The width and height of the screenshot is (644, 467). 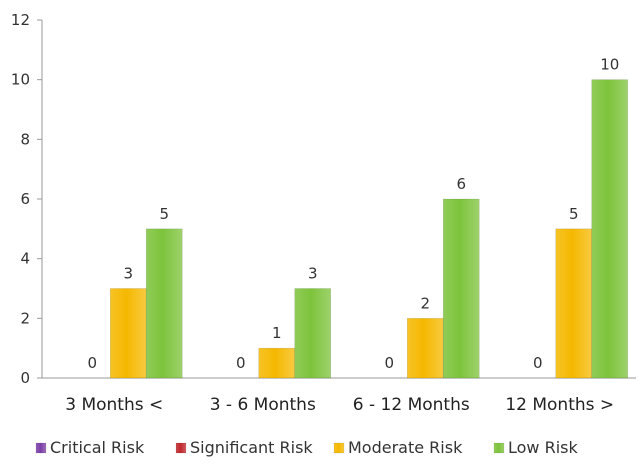 What do you see at coordinates (425, 303) in the screenshot?
I see `data-label: 2` at bounding box center [425, 303].